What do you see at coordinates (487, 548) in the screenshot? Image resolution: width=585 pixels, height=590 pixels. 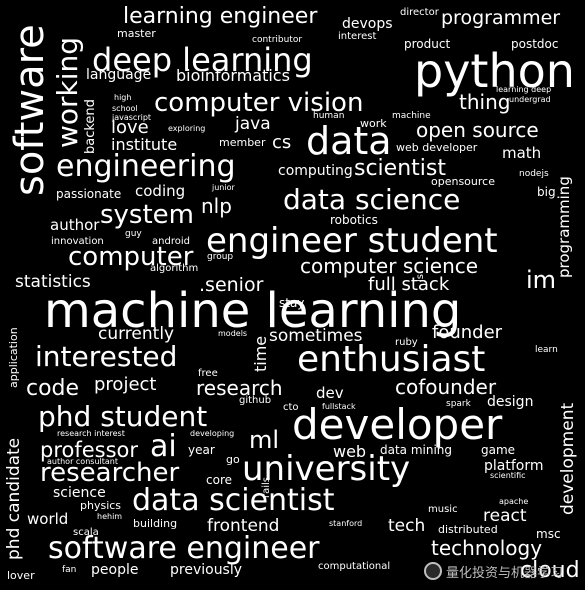 I see `word: technology` at bounding box center [487, 548].